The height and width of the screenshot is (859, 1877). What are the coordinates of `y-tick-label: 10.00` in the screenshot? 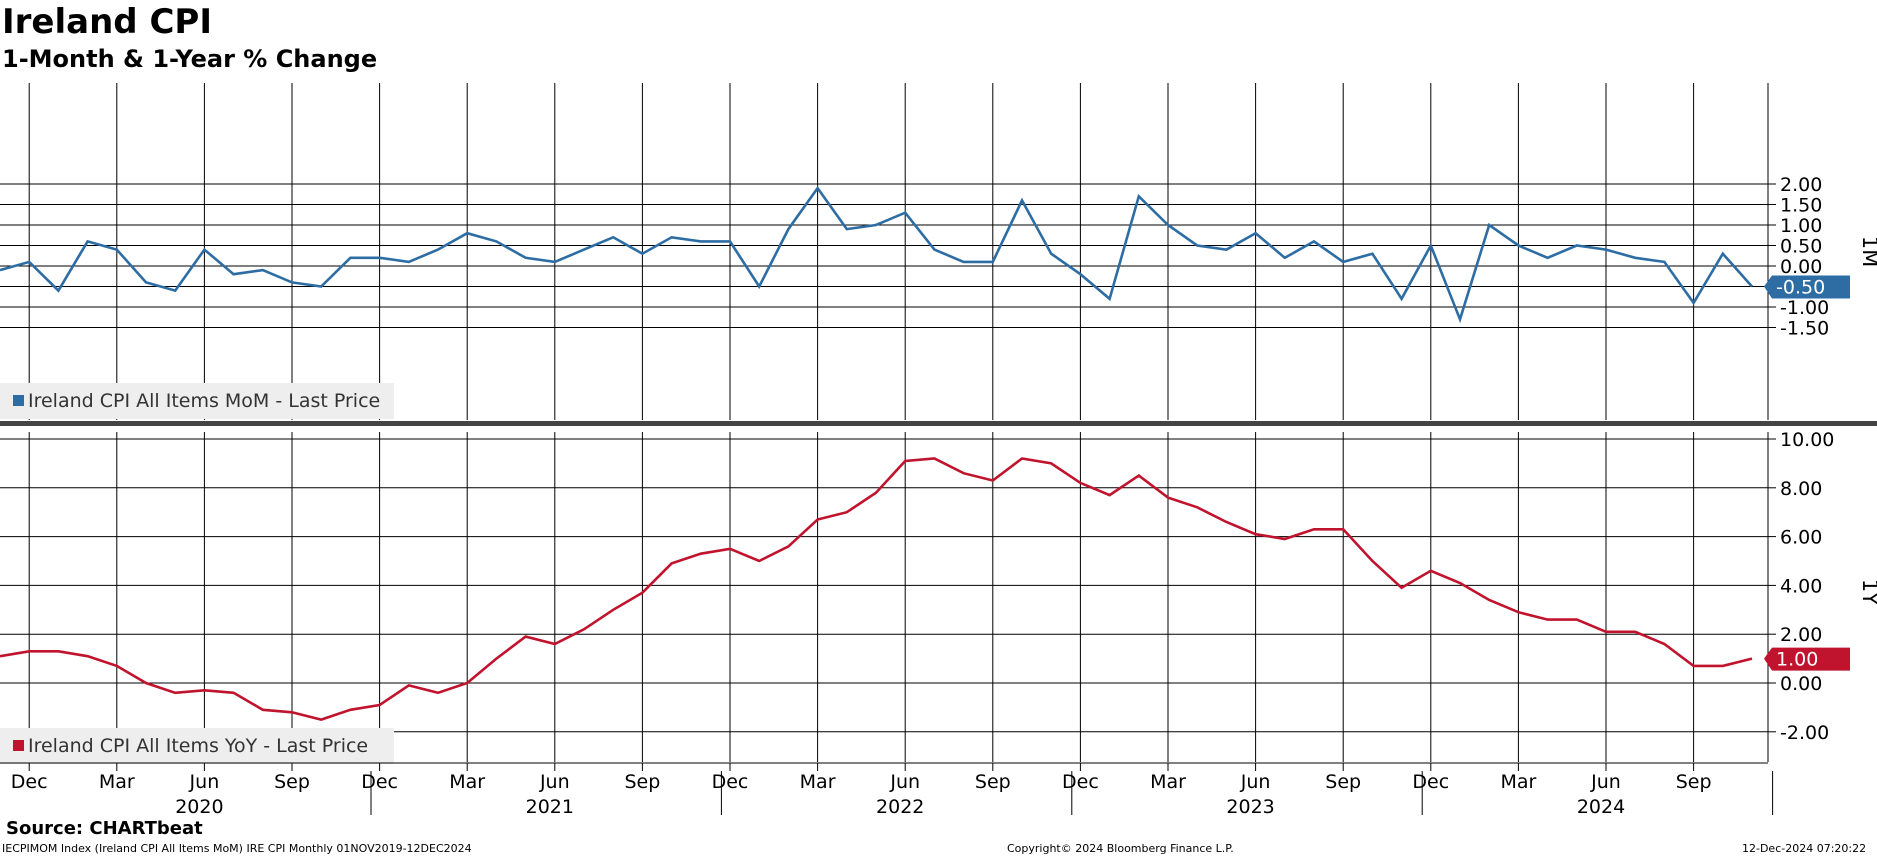 It's located at (1807, 440).